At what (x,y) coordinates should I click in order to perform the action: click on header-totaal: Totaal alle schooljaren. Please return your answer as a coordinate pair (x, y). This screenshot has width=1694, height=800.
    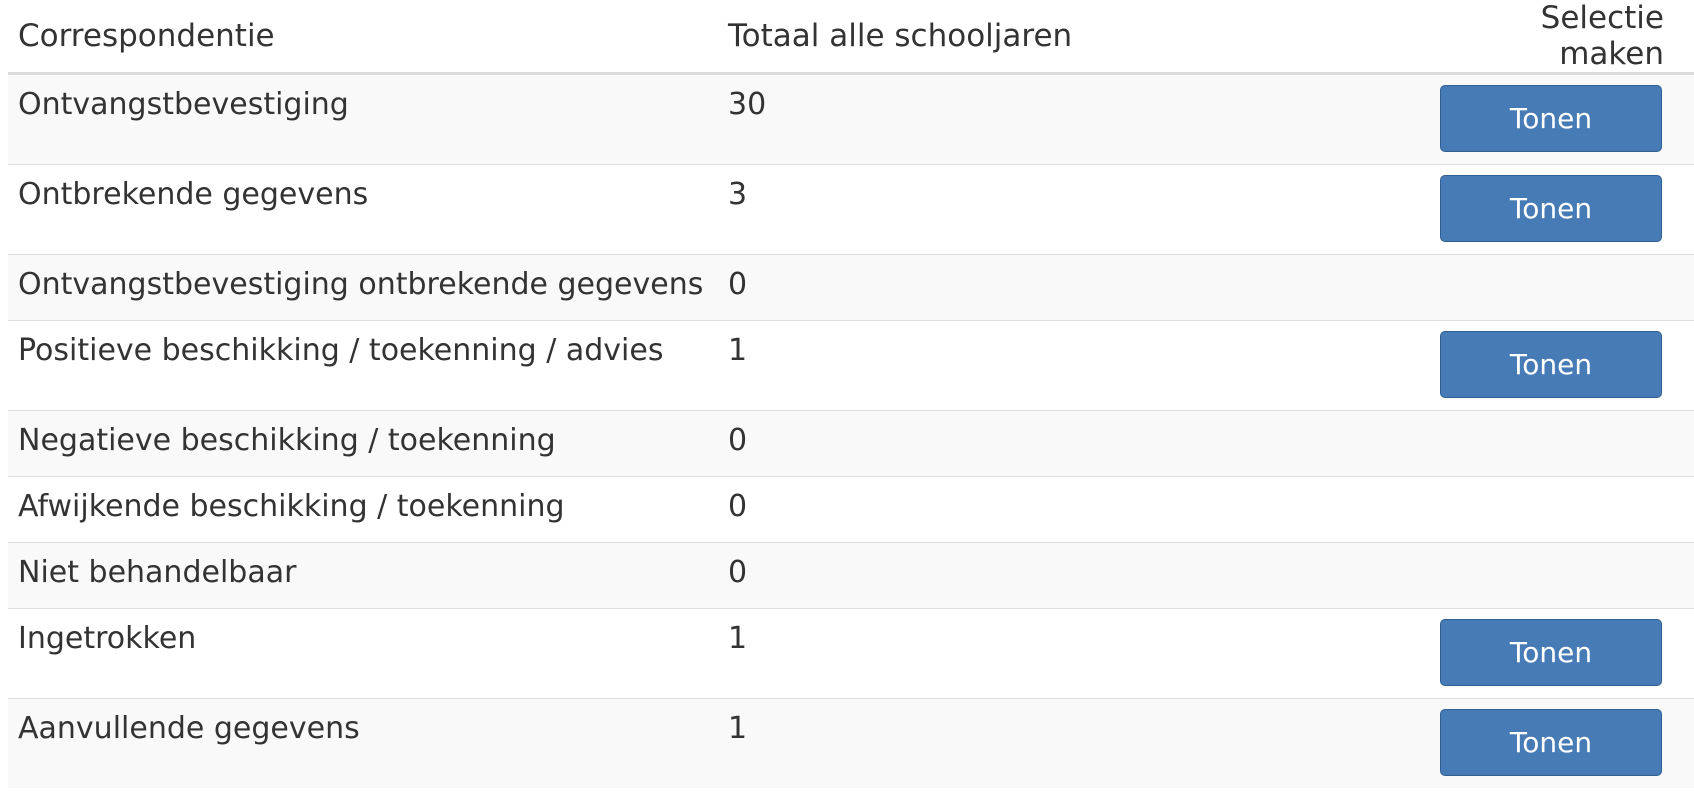
    Looking at the image, I should click on (1071, 37).